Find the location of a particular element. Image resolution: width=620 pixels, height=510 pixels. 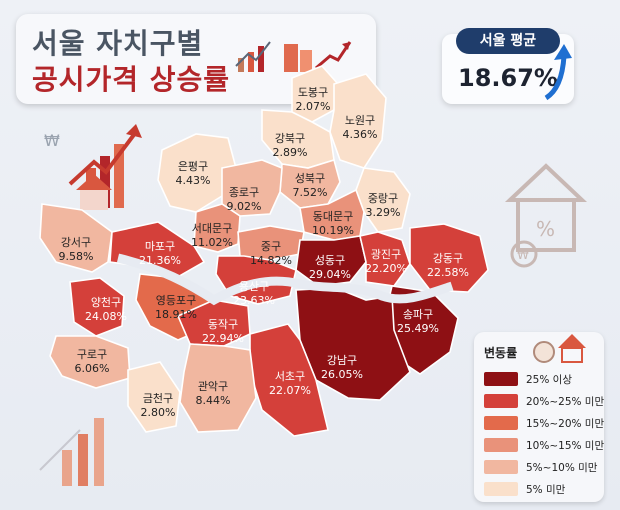

district-value: 6.06% is located at coordinates (92, 368).